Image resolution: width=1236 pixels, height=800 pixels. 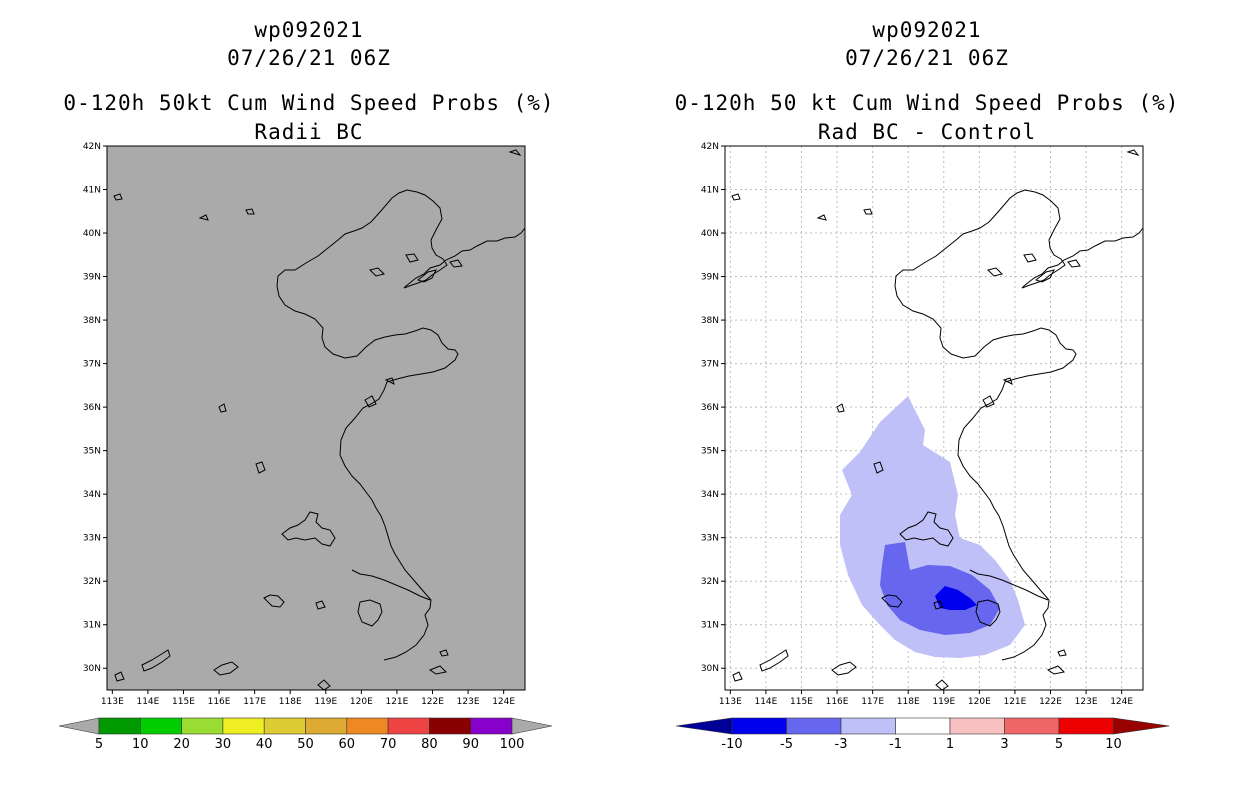 I want to click on colorbar-label: -10, so click(x=731, y=744).